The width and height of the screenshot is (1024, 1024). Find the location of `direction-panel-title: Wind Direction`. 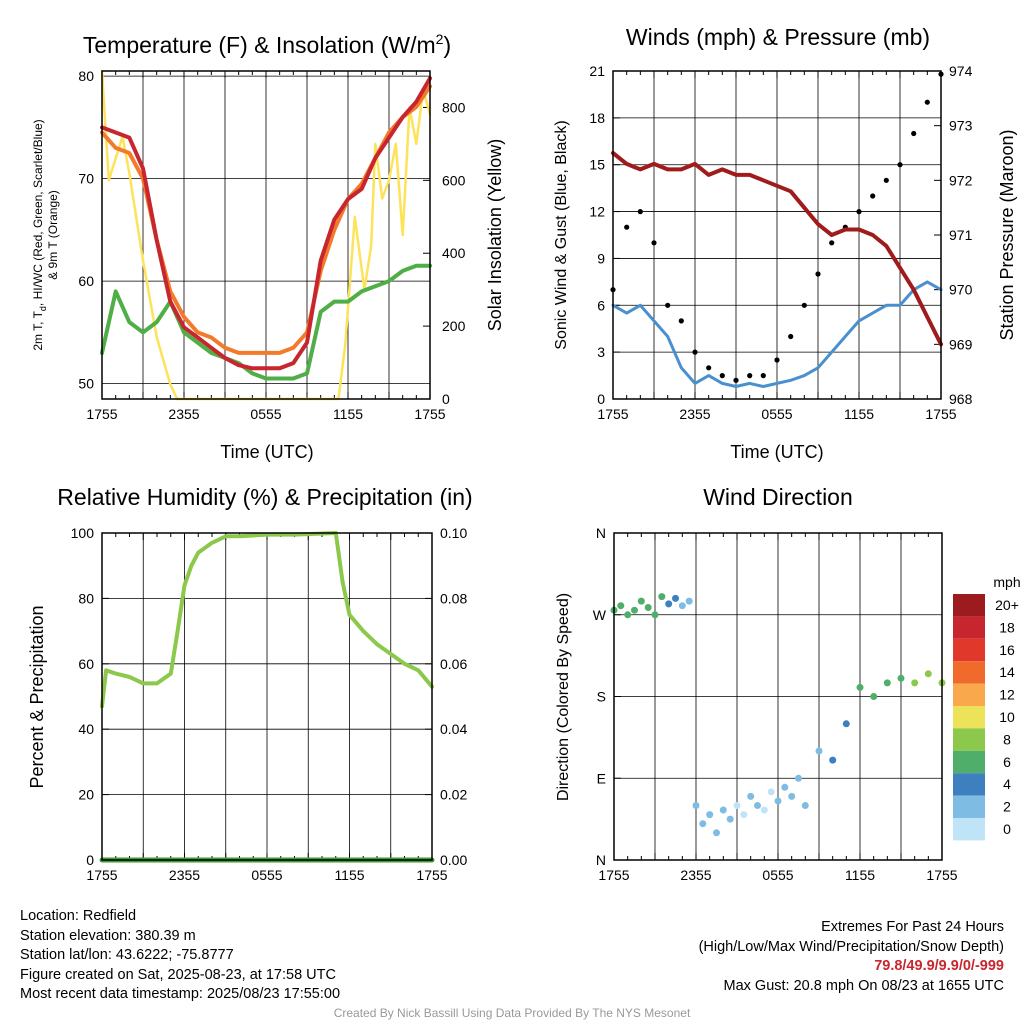

direction-panel-title: Wind Direction is located at coordinates (778, 497).